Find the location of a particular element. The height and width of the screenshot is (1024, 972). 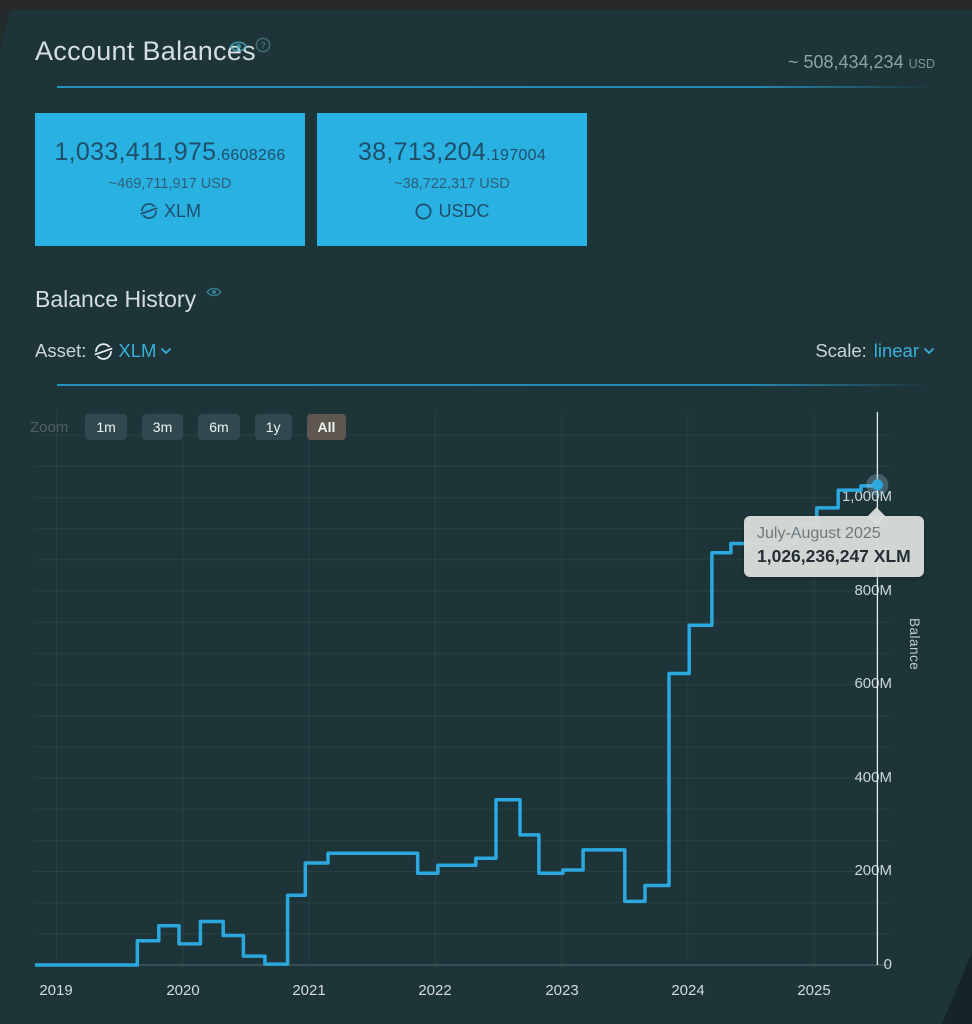

section-title-balance-history: Balance History is located at coordinates (116, 299).